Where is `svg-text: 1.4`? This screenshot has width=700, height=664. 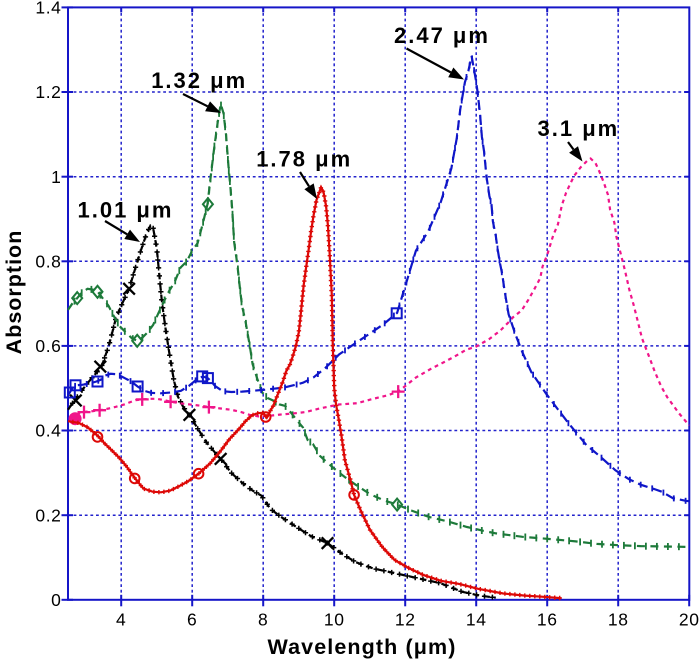
svg-text: 1.4 is located at coordinates (48, 9).